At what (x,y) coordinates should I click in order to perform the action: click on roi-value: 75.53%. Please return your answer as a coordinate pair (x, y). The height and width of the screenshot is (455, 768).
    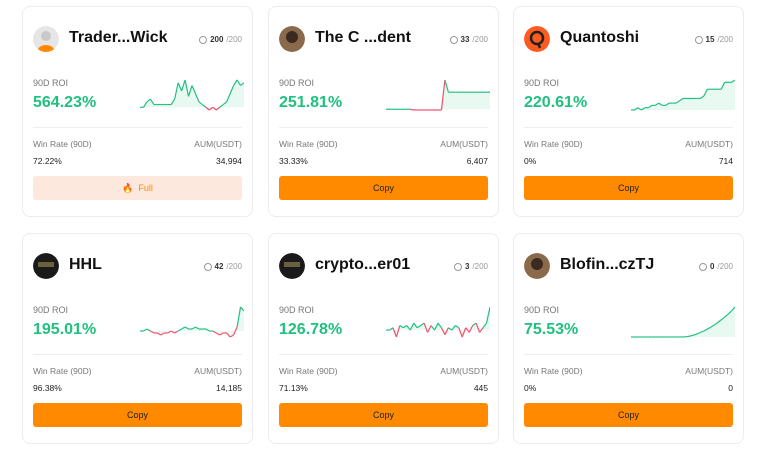
    Looking at the image, I should click on (551, 329).